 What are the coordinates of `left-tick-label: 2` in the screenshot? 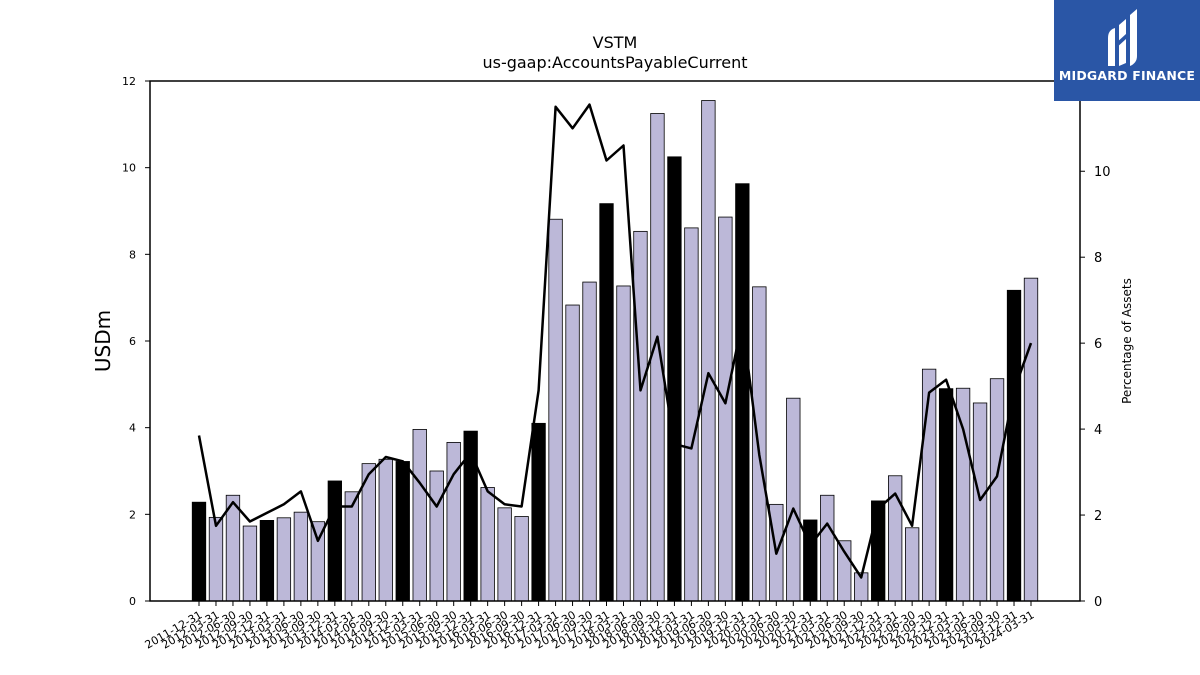 It's located at (132, 514).